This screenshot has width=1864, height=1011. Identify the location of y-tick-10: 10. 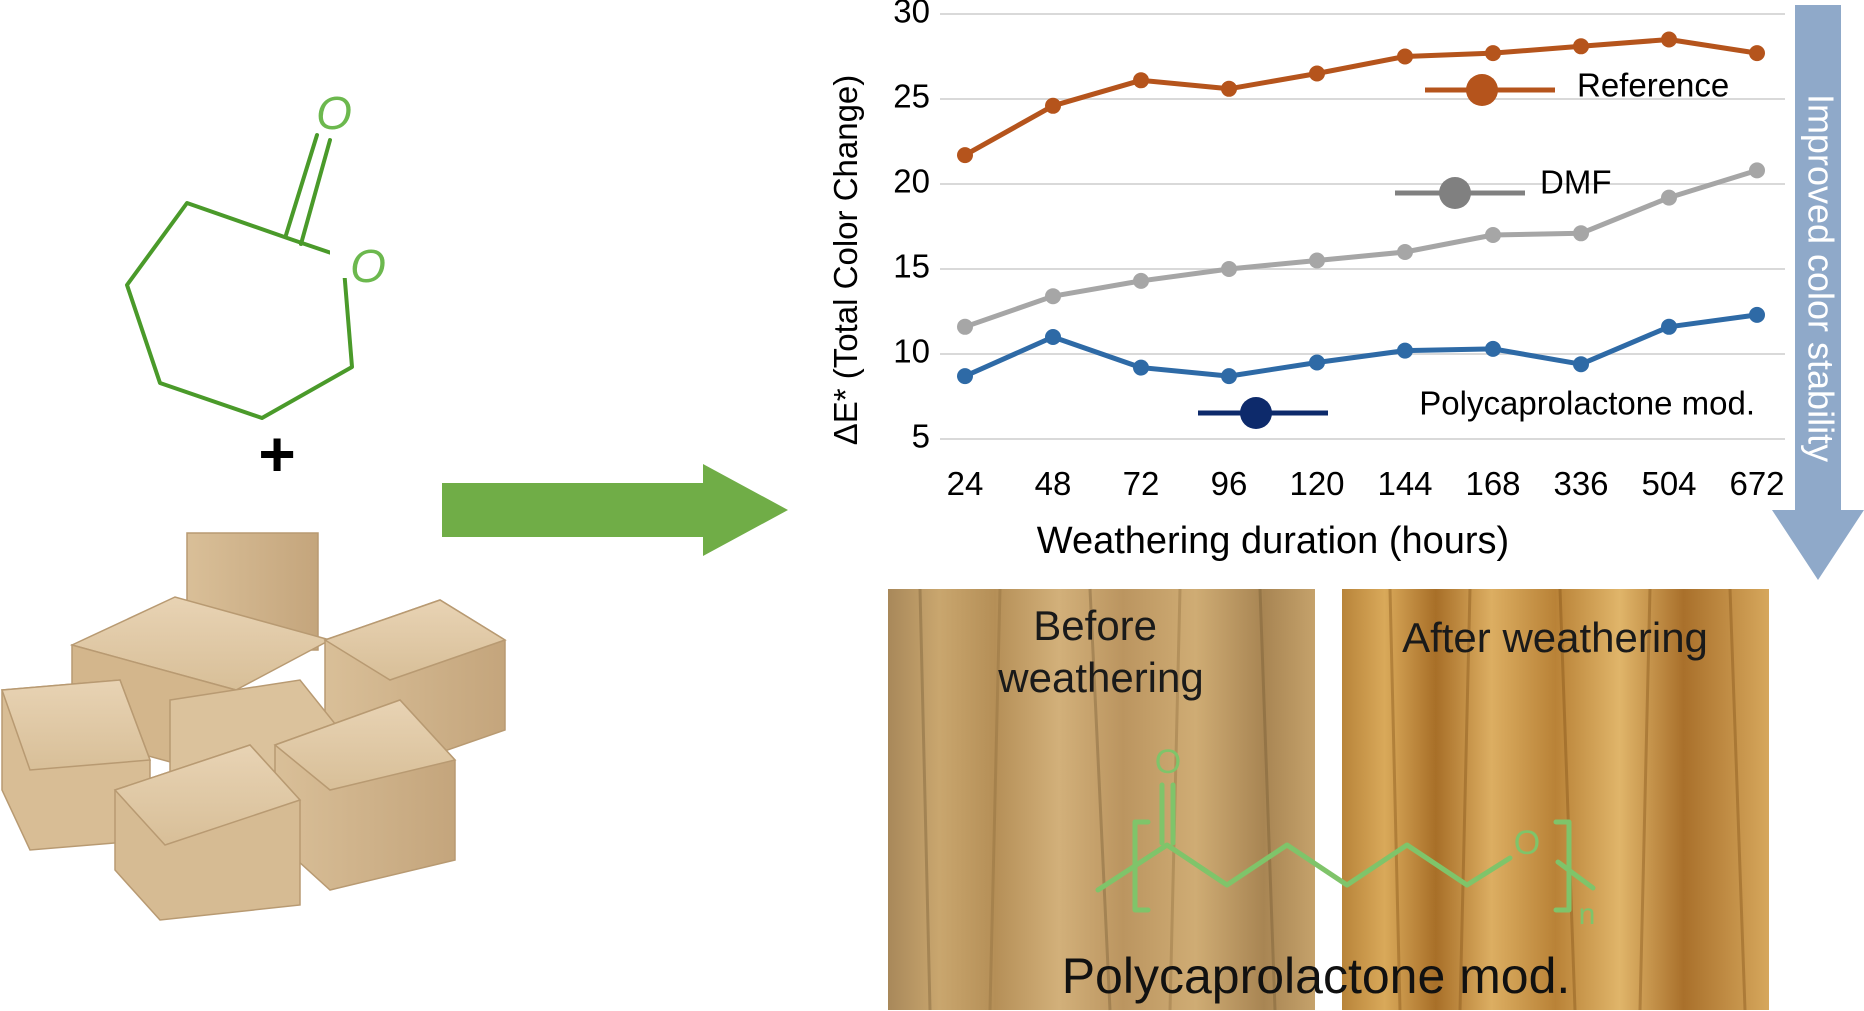
(911, 351).